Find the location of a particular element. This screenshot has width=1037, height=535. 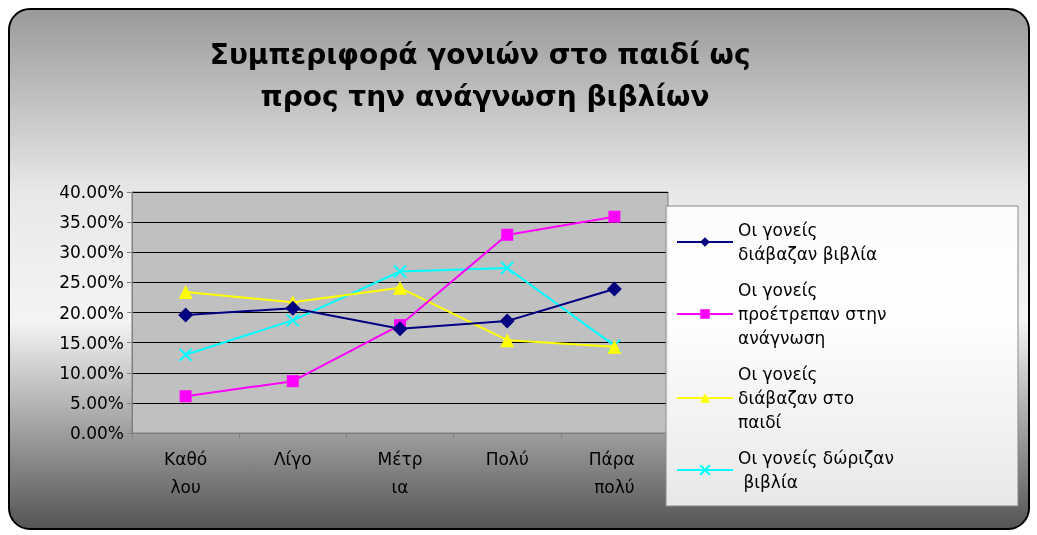

y-tick-label: 20.00% is located at coordinates (91, 312).